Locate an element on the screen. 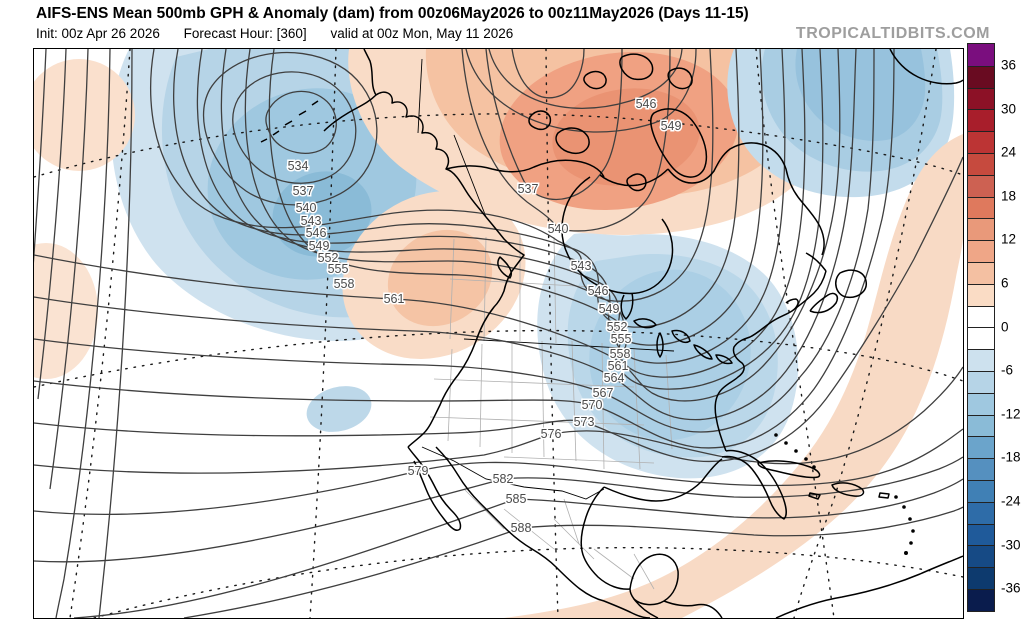  colorbar-tick-30: 30 is located at coordinates (1009, 109).